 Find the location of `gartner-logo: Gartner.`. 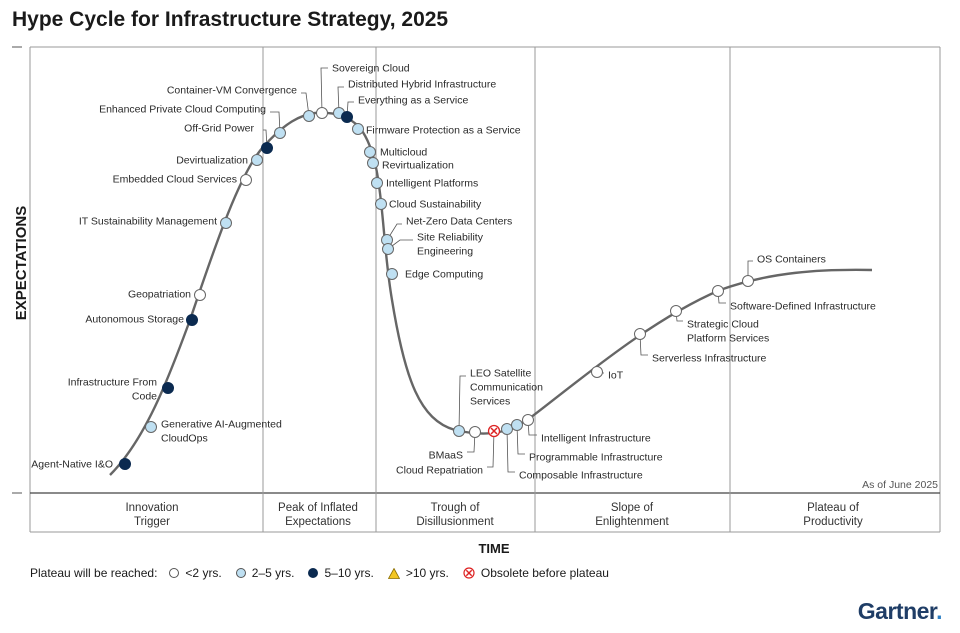

gartner-logo: Gartner. is located at coordinates (900, 611).